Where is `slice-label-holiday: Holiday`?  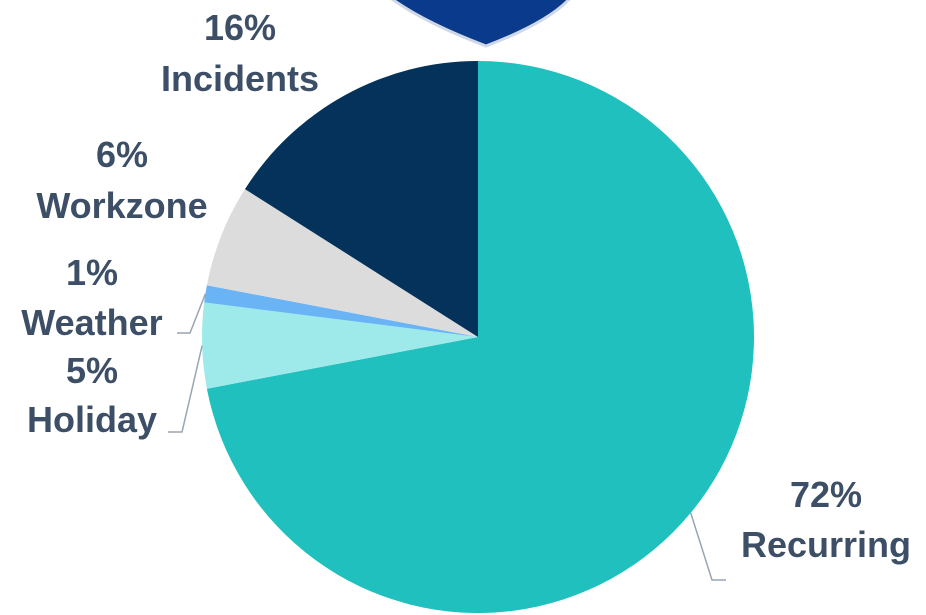
slice-label-holiday: Holiday is located at coordinates (92, 419).